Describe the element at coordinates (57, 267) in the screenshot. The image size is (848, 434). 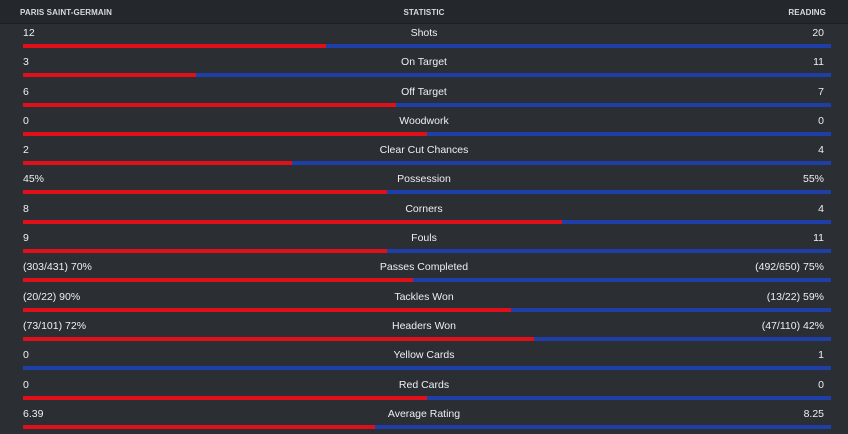
I see `home-value: (303/431) 70%` at that location.